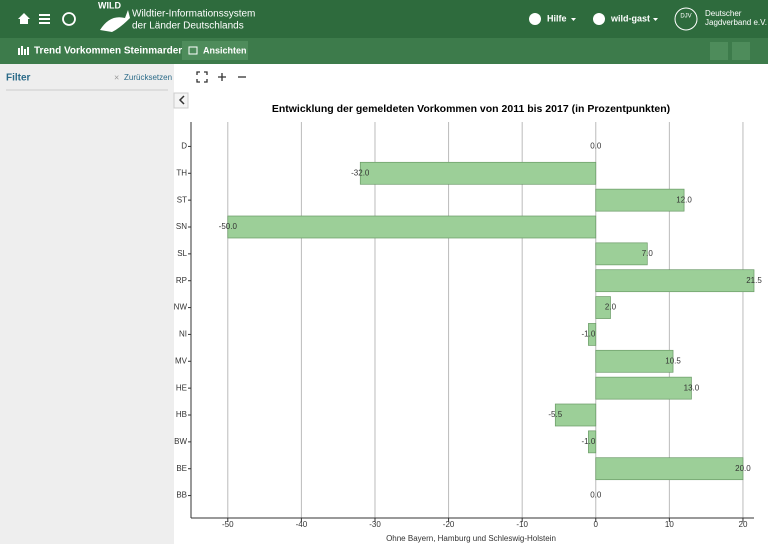  What do you see at coordinates (673, 360) in the screenshot?
I see `value-label: 10.5` at bounding box center [673, 360].